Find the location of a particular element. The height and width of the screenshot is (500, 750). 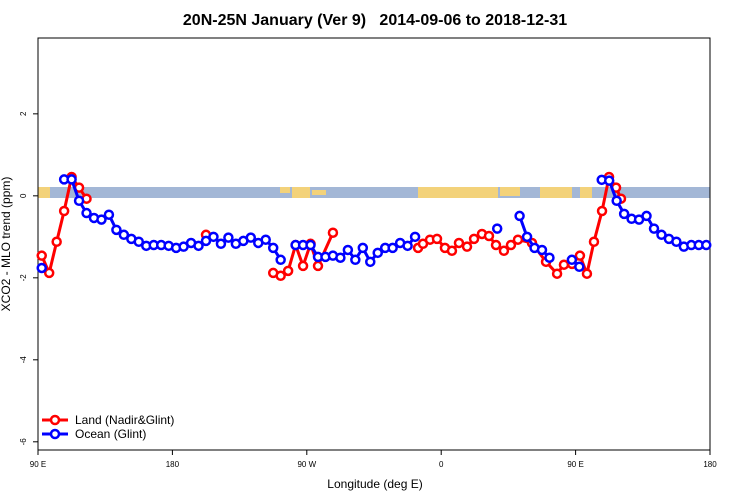

y-tick-label: -2 is located at coordinates (23, 278).